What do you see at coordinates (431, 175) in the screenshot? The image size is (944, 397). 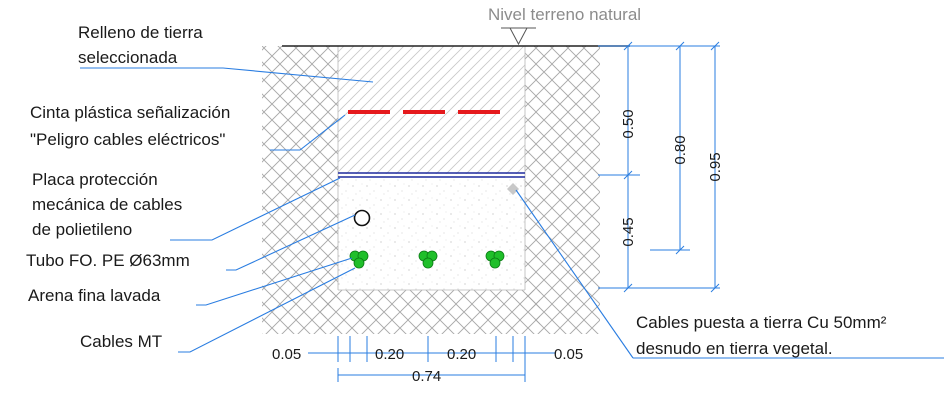 I see `protection-plate` at bounding box center [431, 175].